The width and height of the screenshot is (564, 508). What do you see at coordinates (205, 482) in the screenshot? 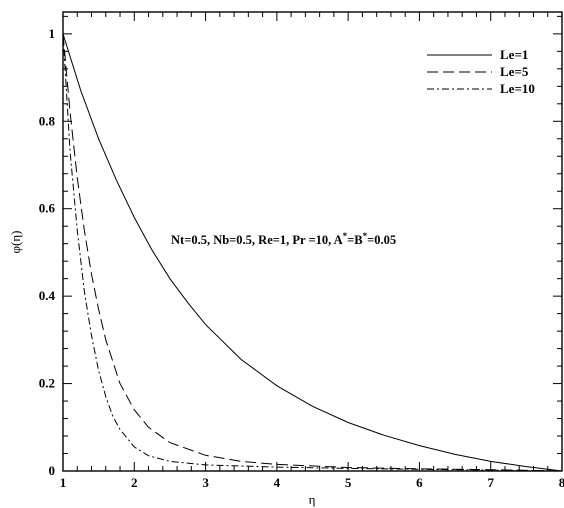
I see `x-tick-label: 3` at bounding box center [205, 482].